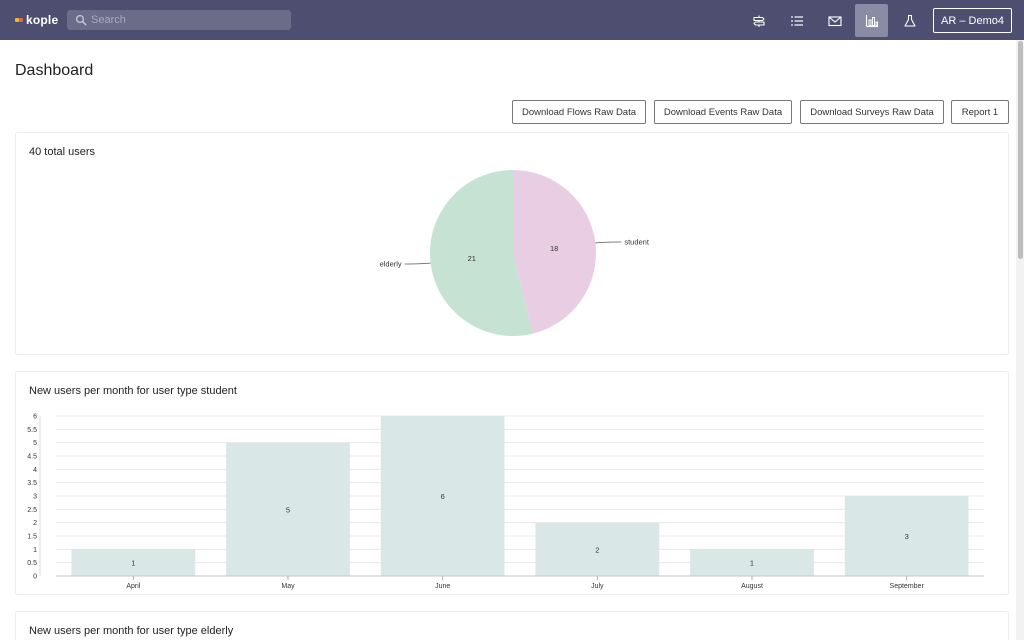 The image size is (1024, 640). Describe the element at coordinates (597, 586) in the screenshot. I see `x-tick-label: July` at that location.